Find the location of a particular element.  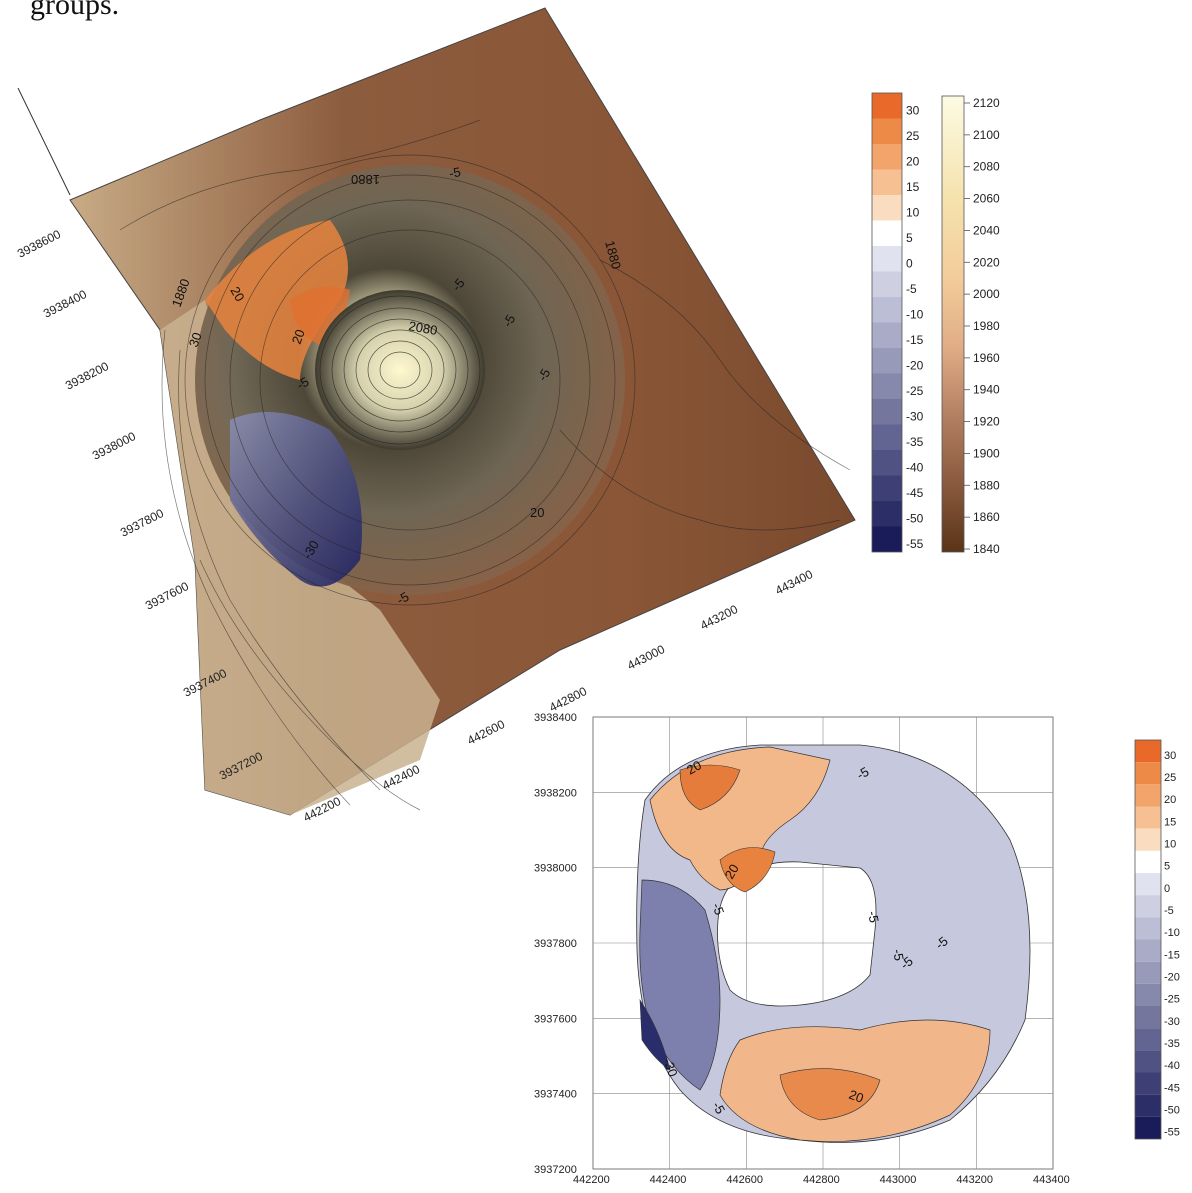

caption-text: groups. is located at coordinates (75, 10).